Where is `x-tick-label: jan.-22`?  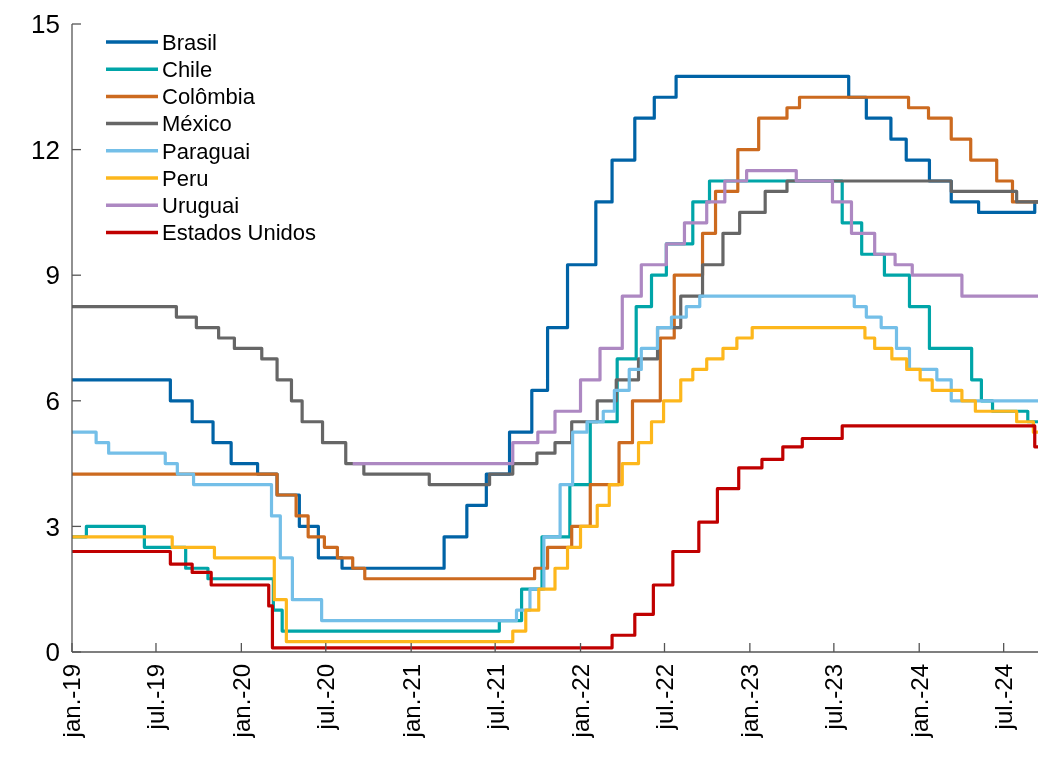 x-tick-label: jan.-22 is located at coordinates (580, 701).